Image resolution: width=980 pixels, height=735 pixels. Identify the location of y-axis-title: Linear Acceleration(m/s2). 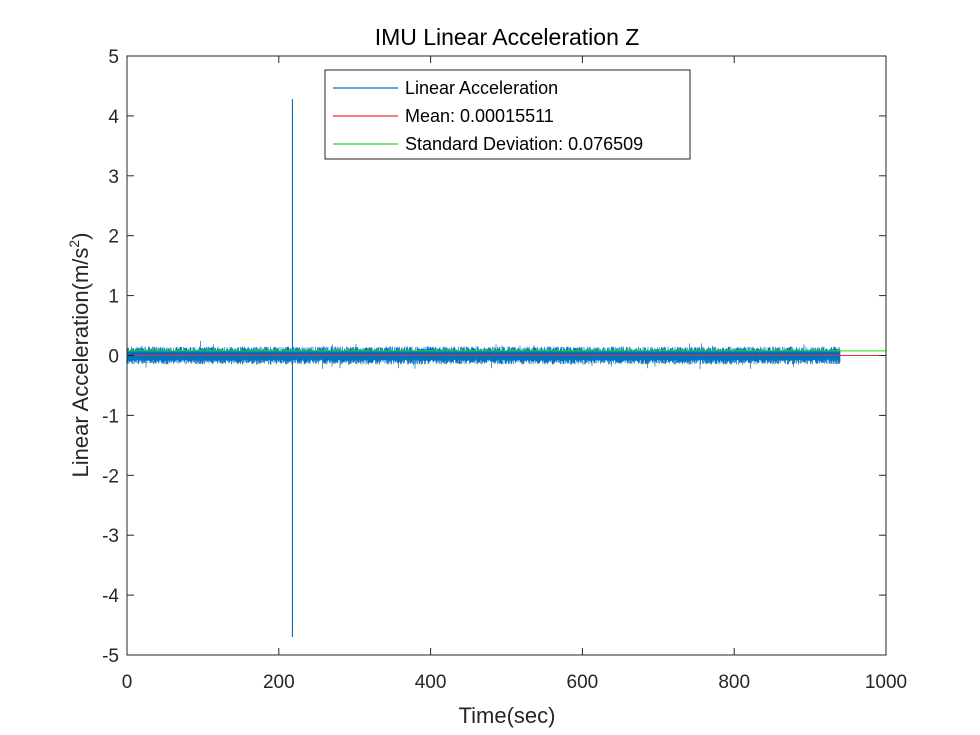
(79, 354).